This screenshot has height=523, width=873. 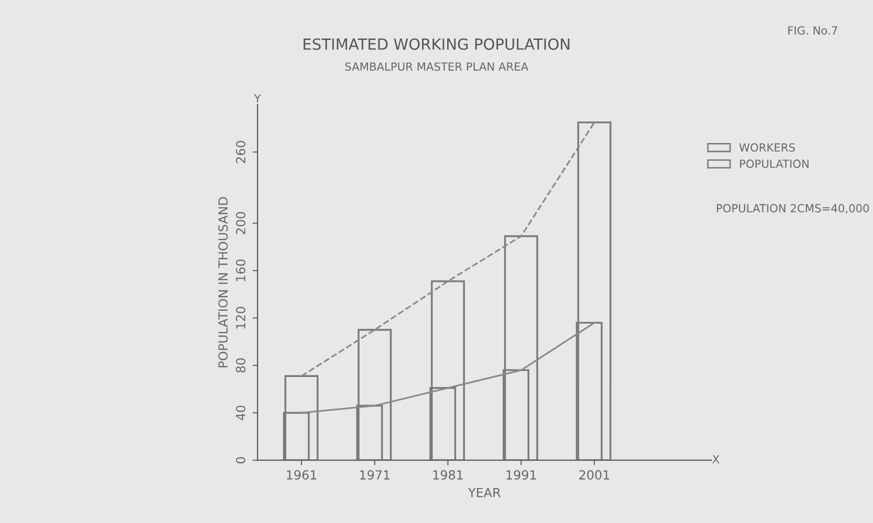 I want to click on text: FIG. No.7, so click(x=813, y=30).